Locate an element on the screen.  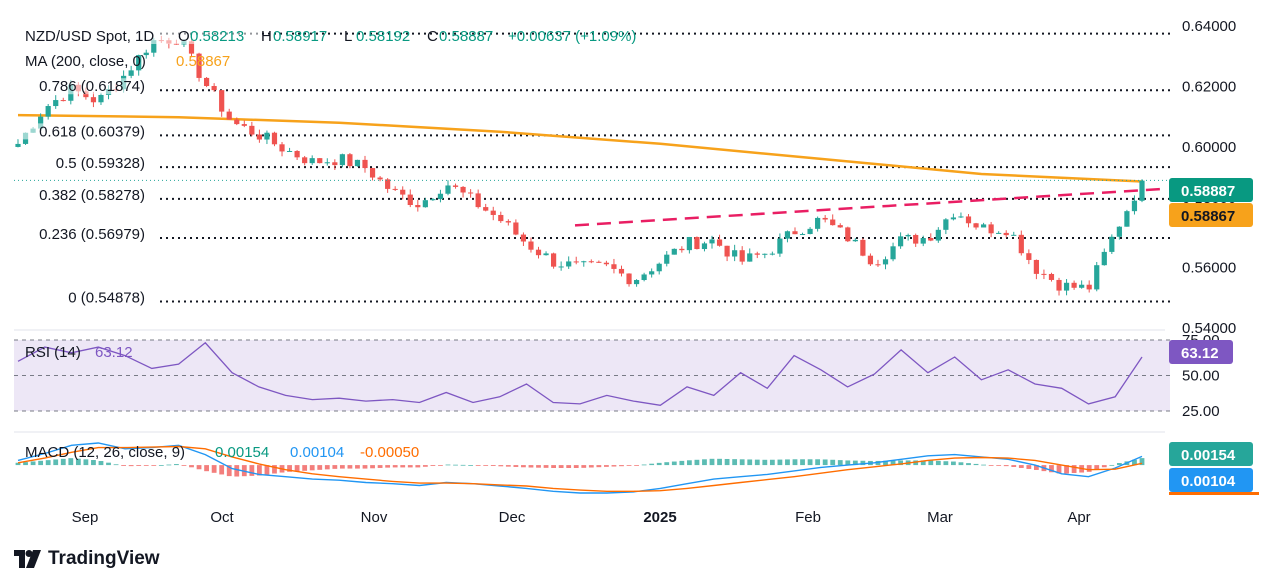
price-tick-label: 0.54000 is located at coordinates (1209, 328).